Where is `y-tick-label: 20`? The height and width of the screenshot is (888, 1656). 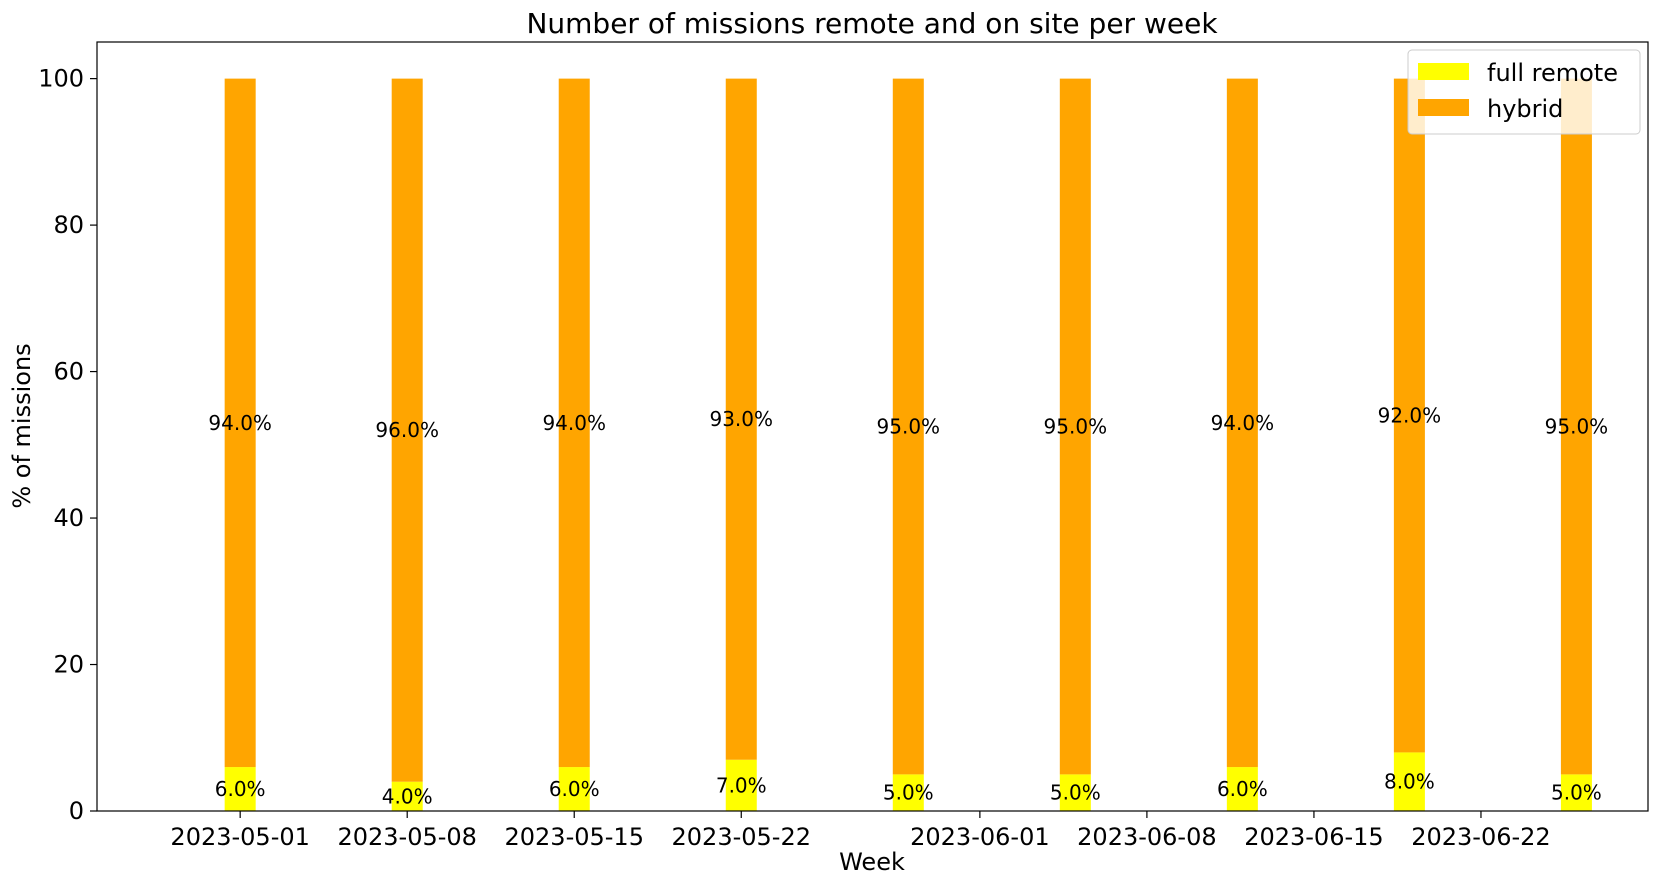
y-tick-label: 20 is located at coordinates (68, 665).